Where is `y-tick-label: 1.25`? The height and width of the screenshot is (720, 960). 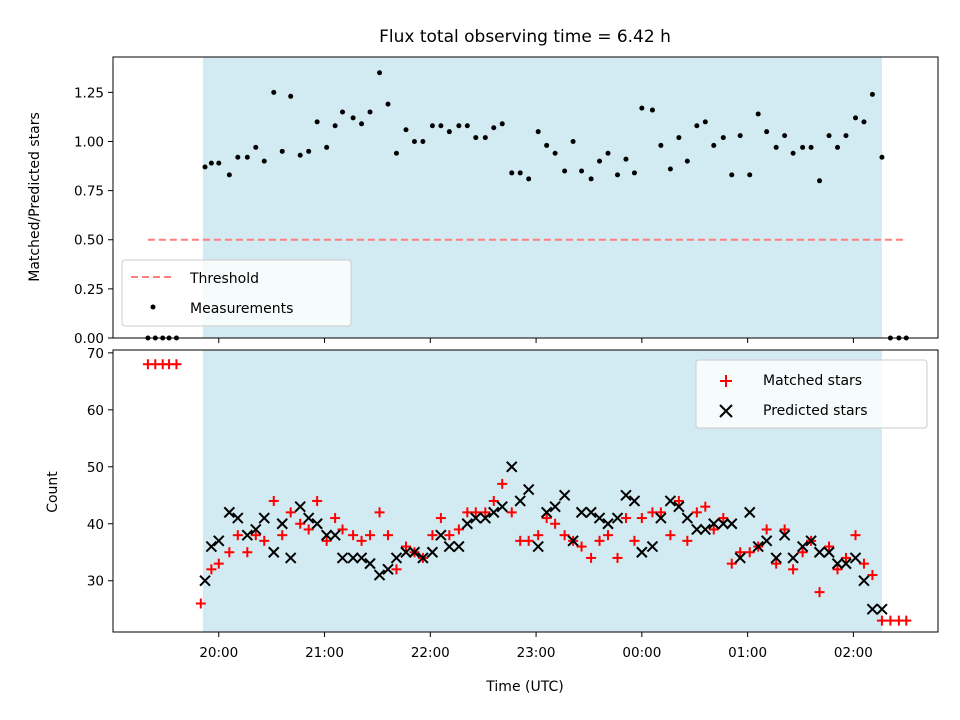
y-tick-label: 1.25 is located at coordinates (89, 93).